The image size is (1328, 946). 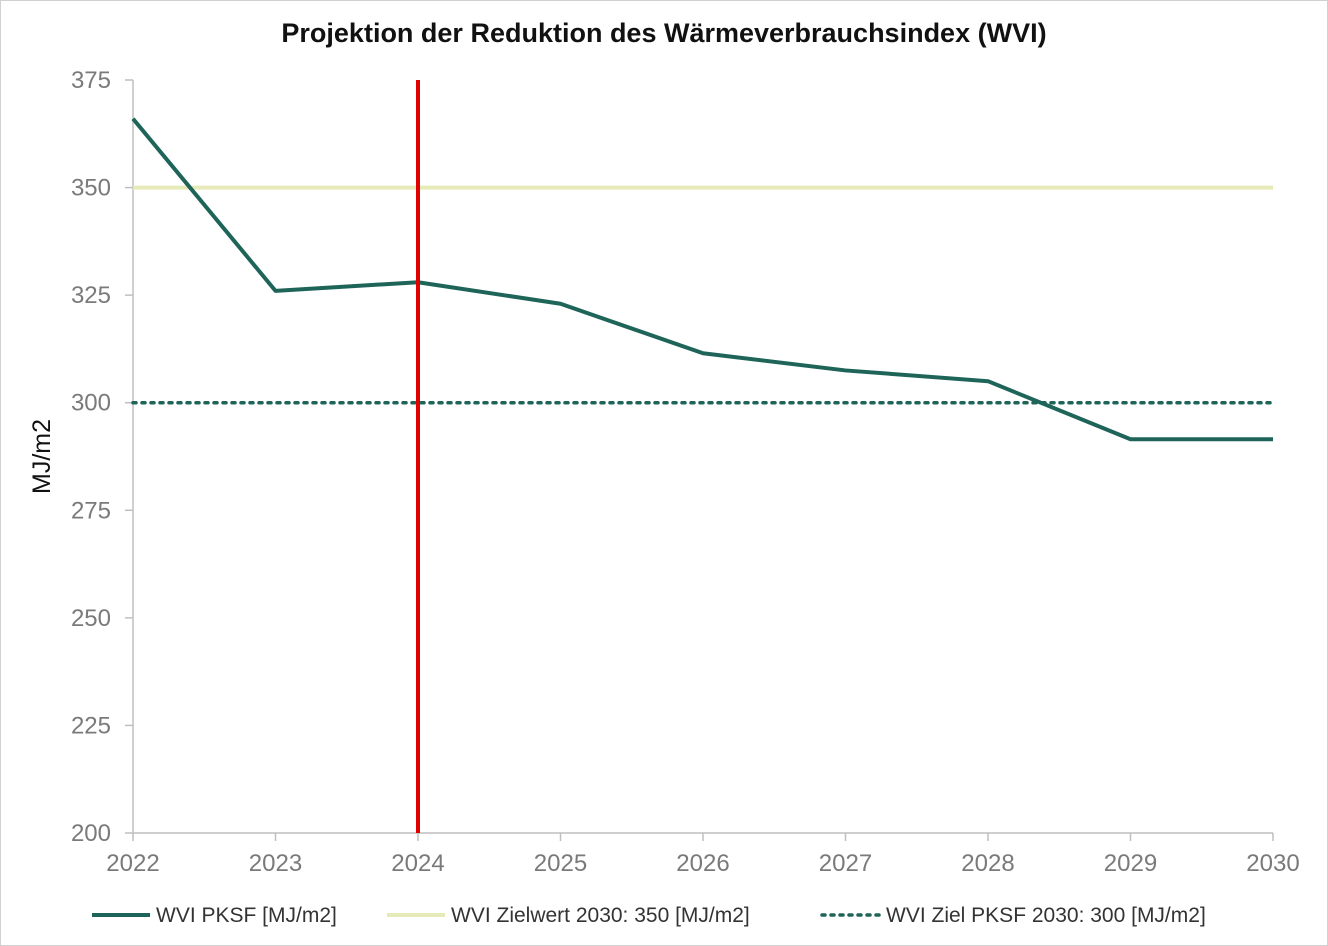 What do you see at coordinates (1046, 915) in the screenshot?
I see `legend-label-3: WVI Ziel PKSF 2030: 300 [MJ/m2]` at bounding box center [1046, 915].